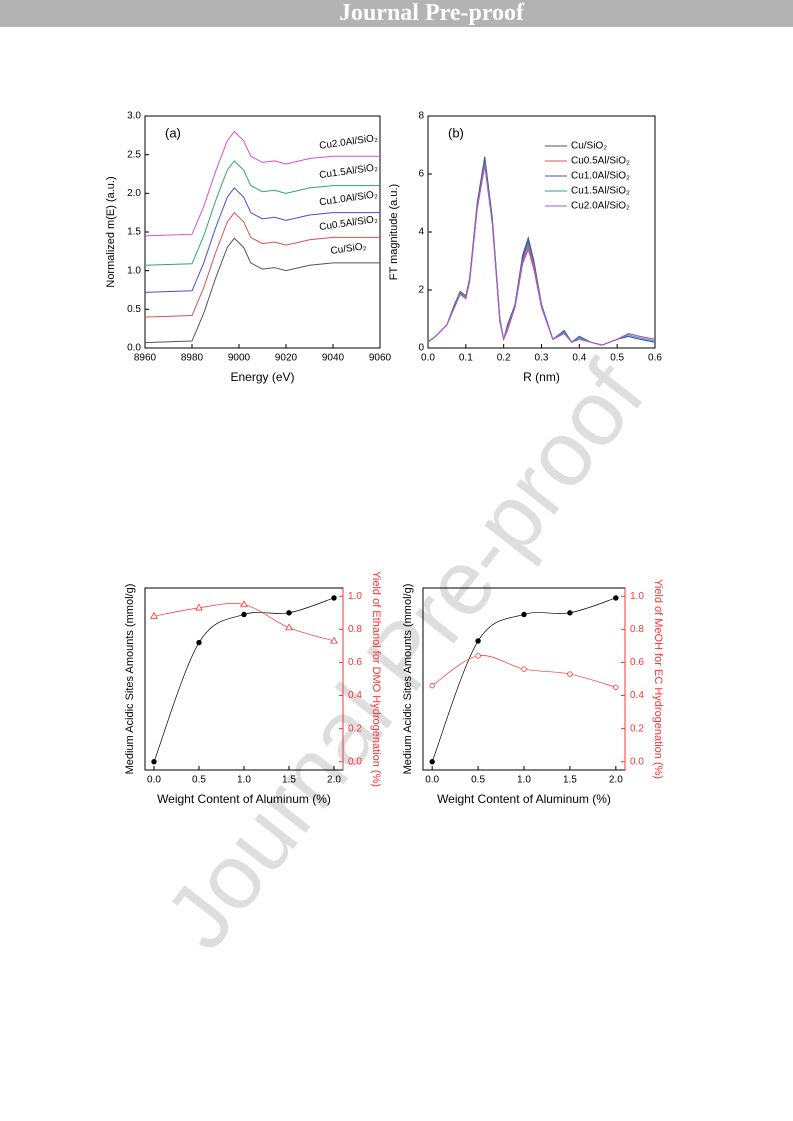  What do you see at coordinates (134, 348) in the screenshot?
I see `y-tick-label: 0.0` at bounding box center [134, 348].